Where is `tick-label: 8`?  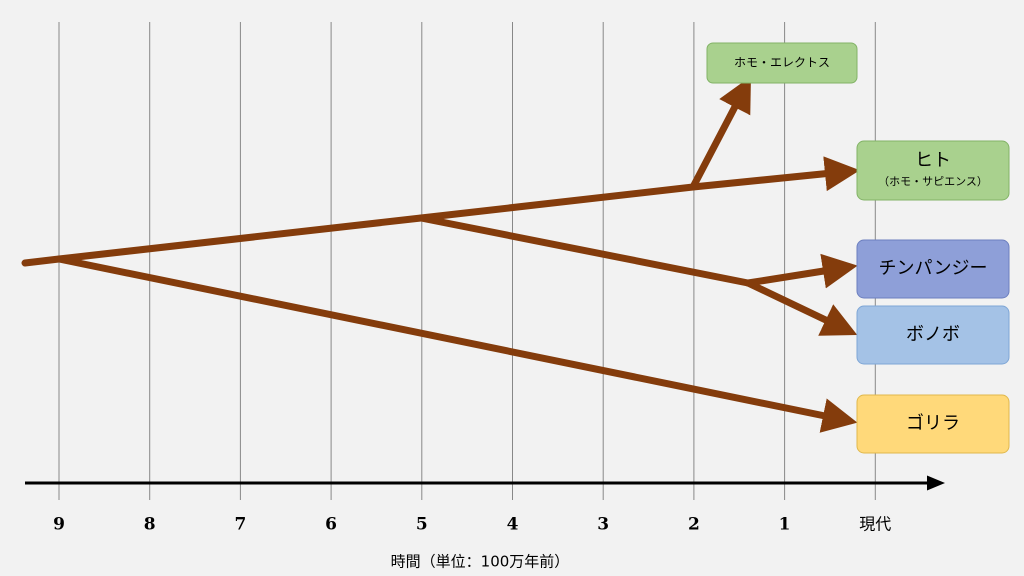
tick-label: 8 is located at coordinates (150, 525).